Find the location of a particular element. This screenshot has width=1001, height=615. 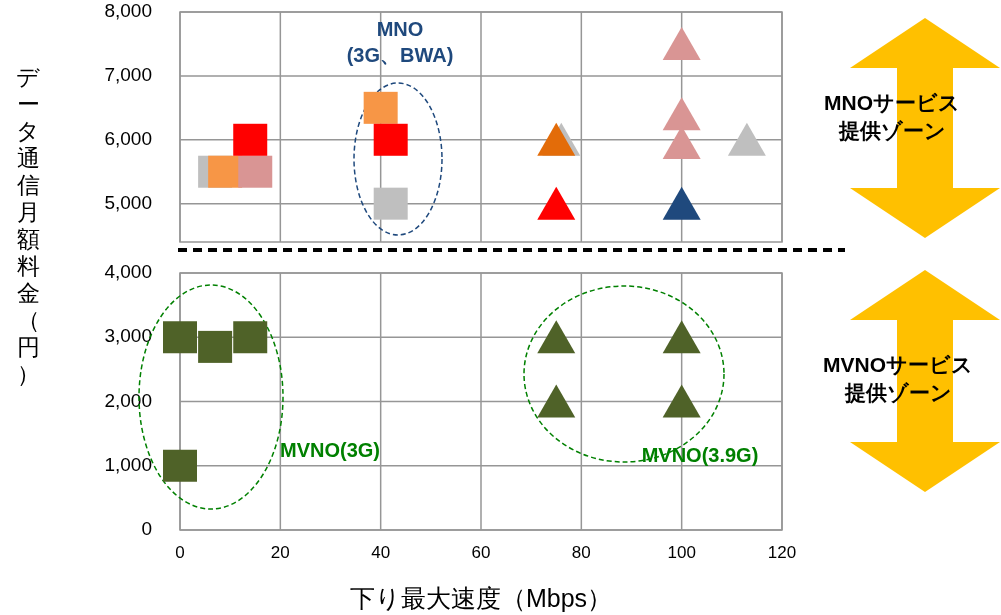

y-tick-label: 6,000 is located at coordinates (128, 138).